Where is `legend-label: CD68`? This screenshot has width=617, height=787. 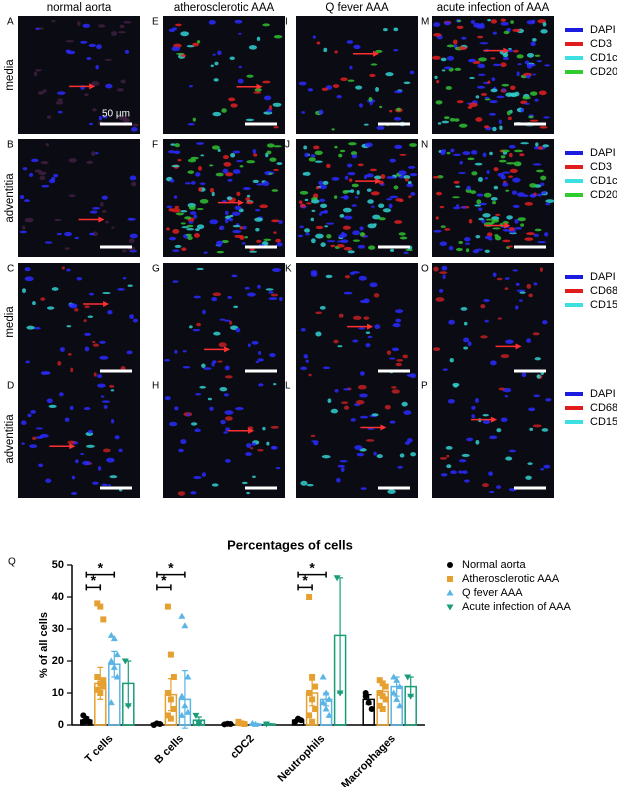
legend-label: CD68 is located at coordinates (603, 291).